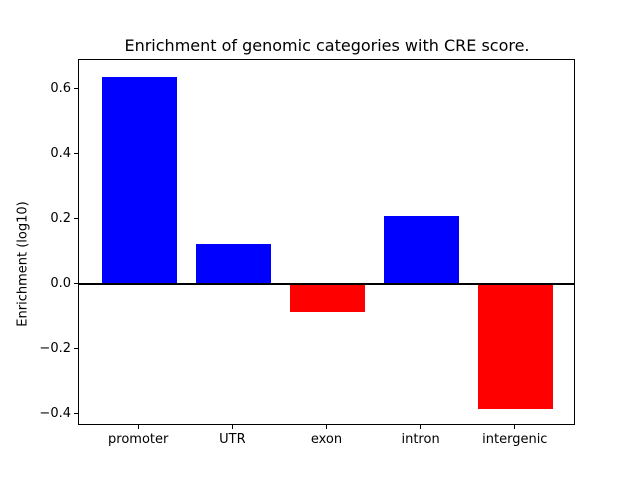 Image resolution: width=640 pixels, height=480 pixels. What do you see at coordinates (60, 89) in the screenshot?
I see `y-tick-label: 0.6` at bounding box center [60, 89].